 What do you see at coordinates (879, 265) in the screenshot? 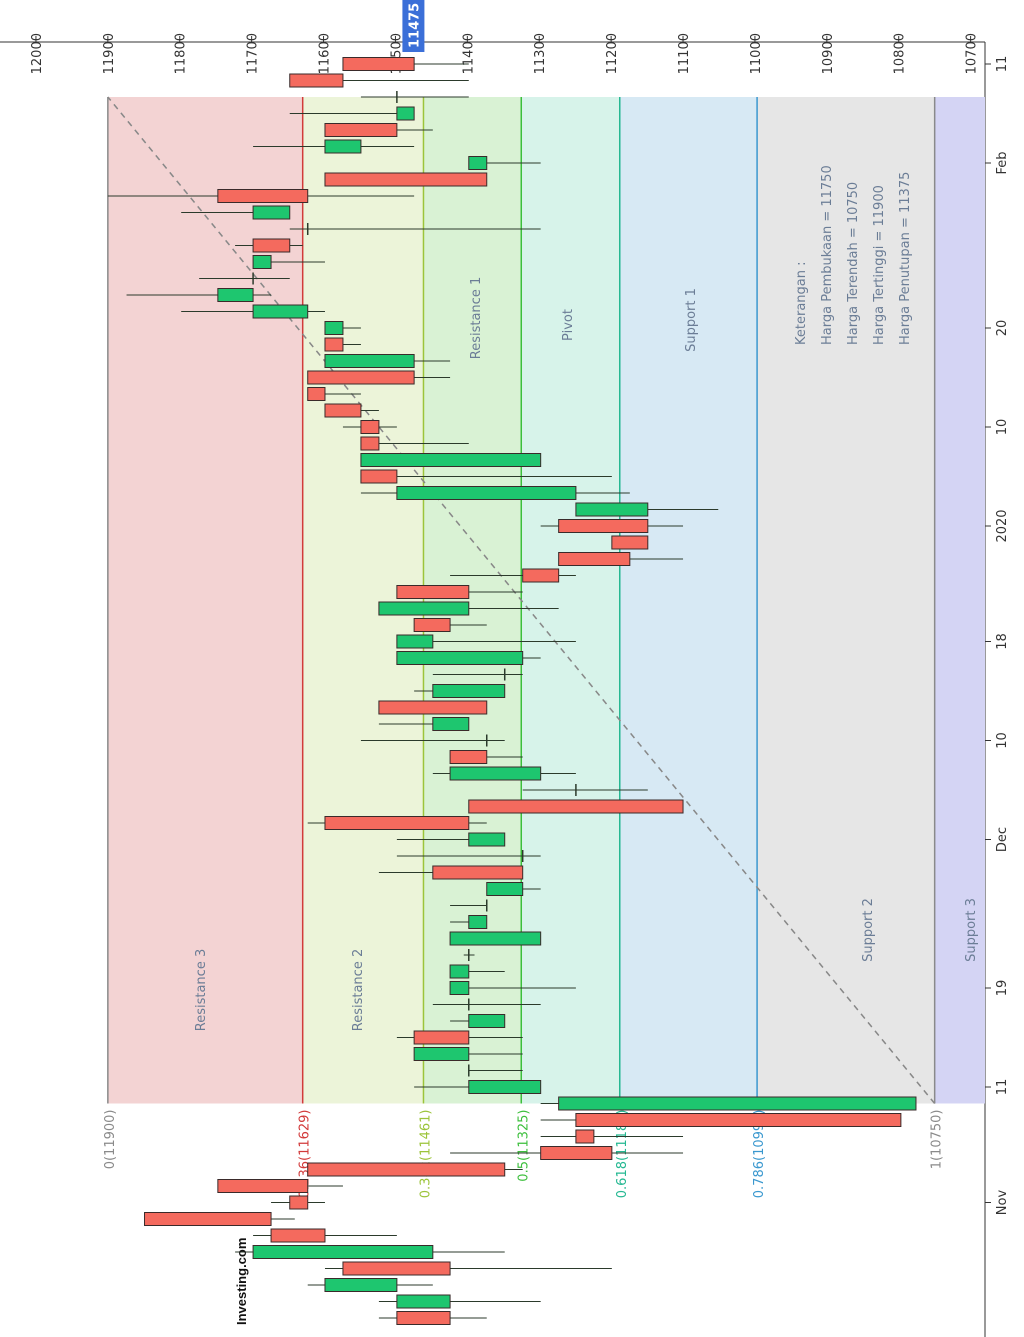
I see `annotation: Harga Tertinggi = 11900` at bounding box center [879, 265].